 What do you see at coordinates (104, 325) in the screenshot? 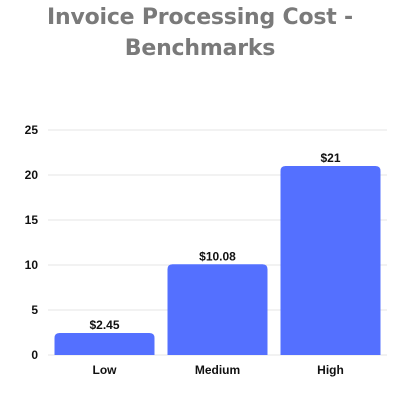
I see `data-label-low: $2.45` at bounding box center [104, 325].